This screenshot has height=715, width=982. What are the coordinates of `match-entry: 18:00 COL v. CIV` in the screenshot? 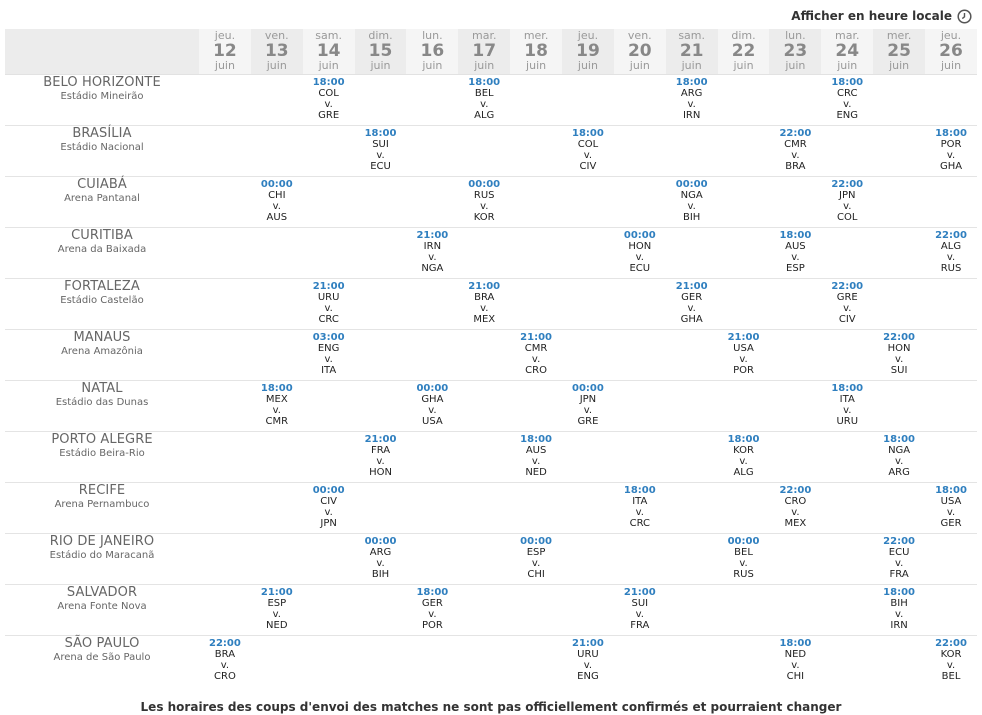 It's located at (588, 149).